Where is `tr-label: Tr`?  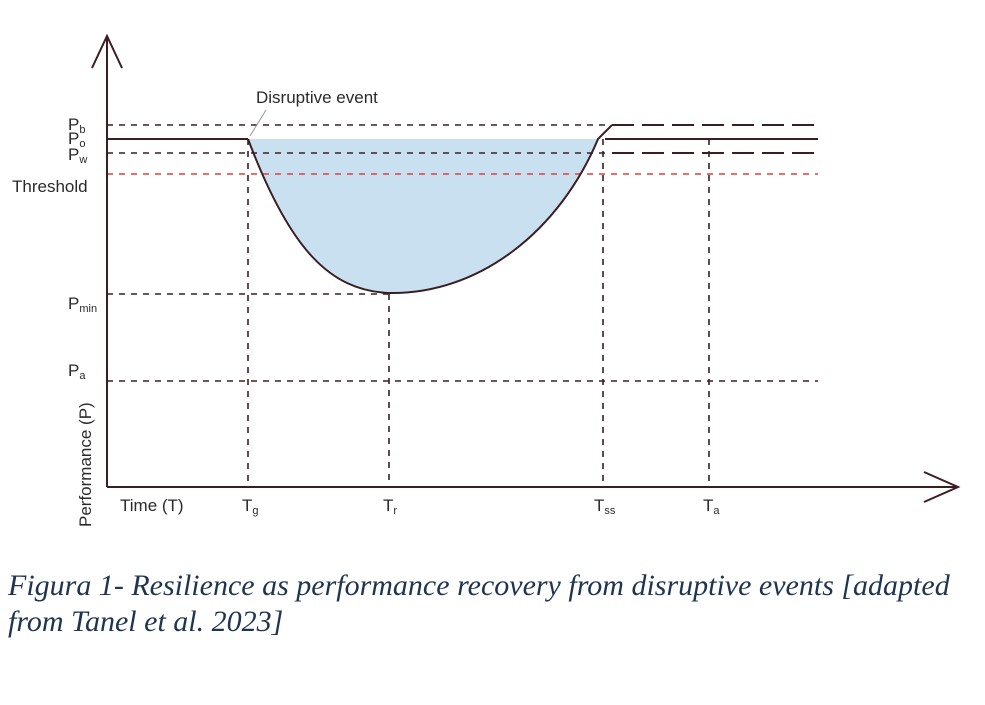 tr-label: Tr is located at coordinates (390, 506).